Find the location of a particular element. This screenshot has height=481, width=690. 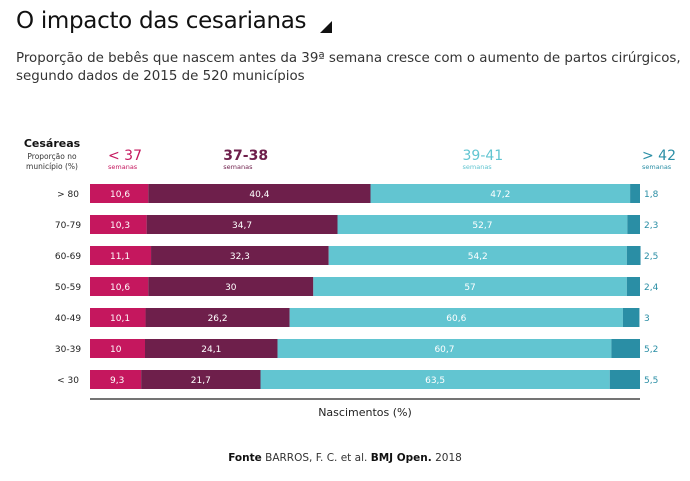

bar-value-label: 10 is located at coordinates (116, 350).